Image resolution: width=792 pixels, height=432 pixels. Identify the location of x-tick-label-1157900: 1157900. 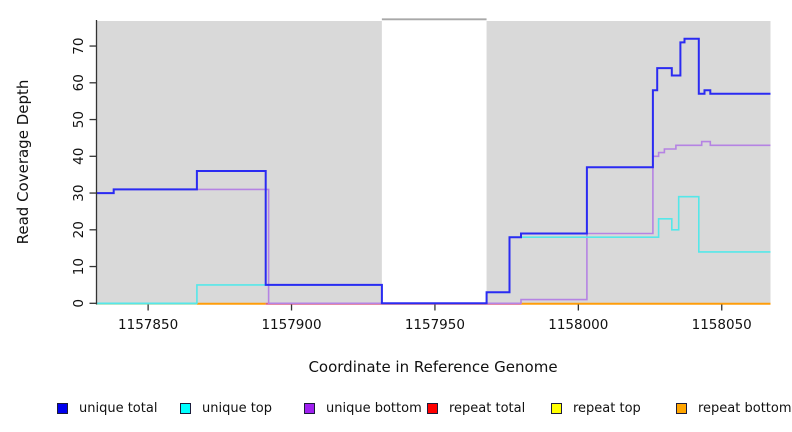
(291, 325).